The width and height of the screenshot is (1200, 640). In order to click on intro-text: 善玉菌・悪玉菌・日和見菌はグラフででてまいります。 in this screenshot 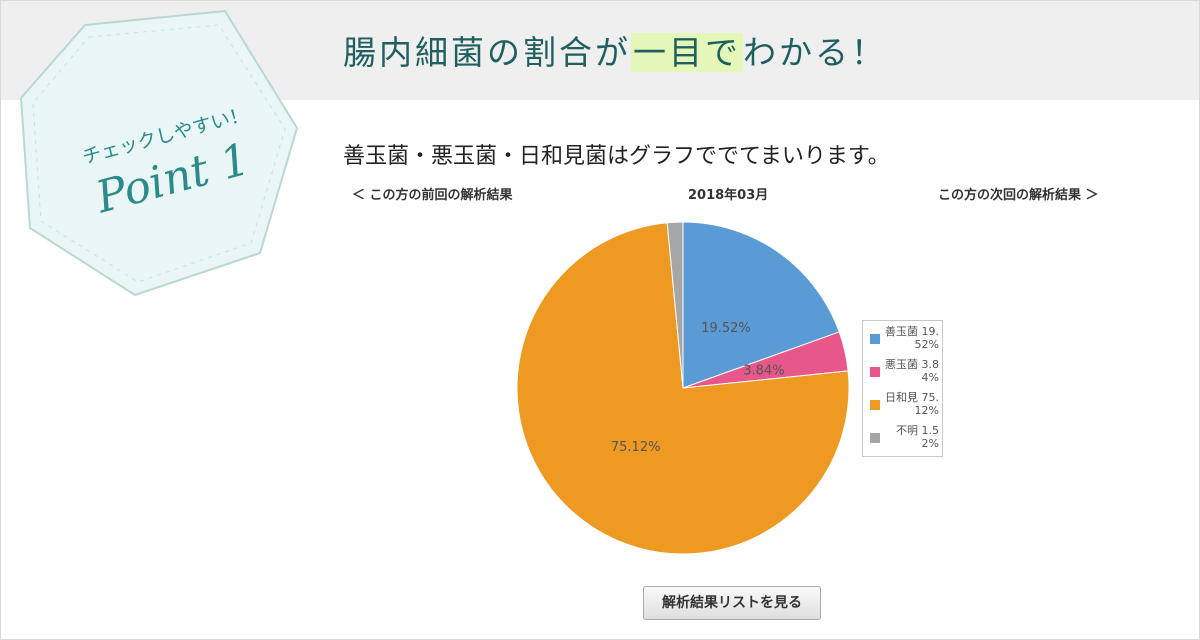, I will do `click(616, 156)`.